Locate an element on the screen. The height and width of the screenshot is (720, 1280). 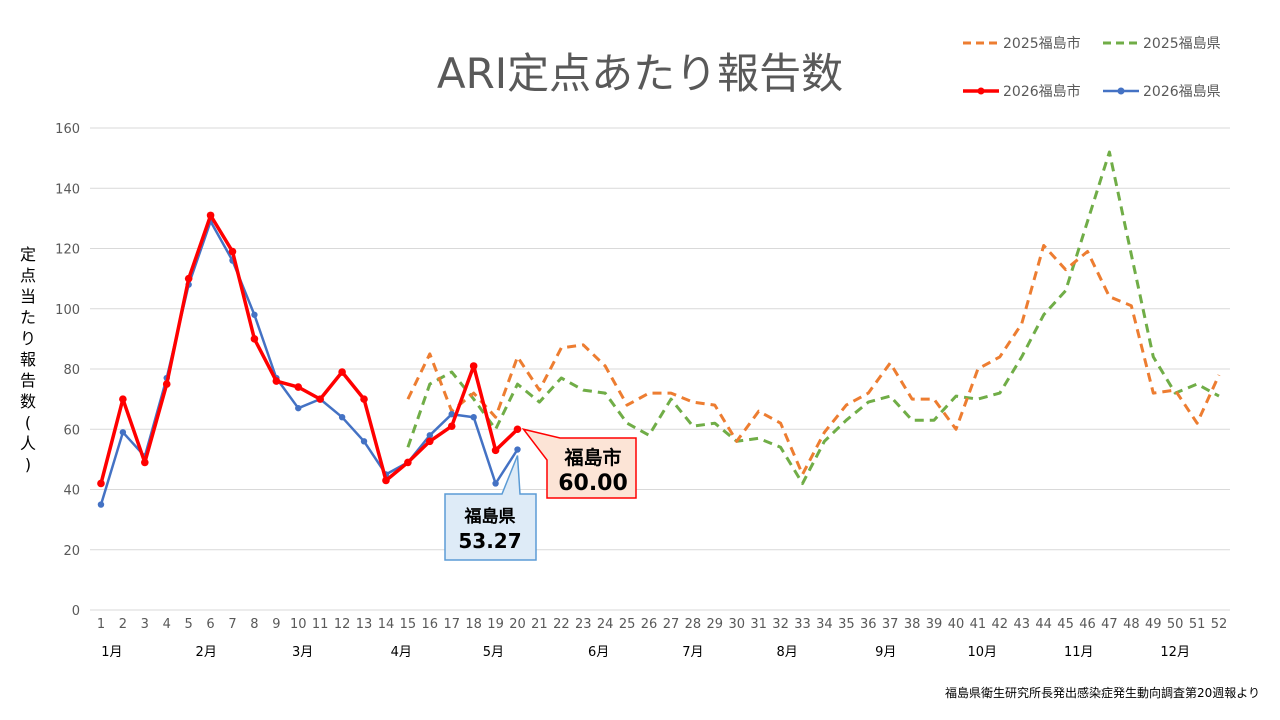
x-tick-label: 31 is located at coordinates (758, 624).